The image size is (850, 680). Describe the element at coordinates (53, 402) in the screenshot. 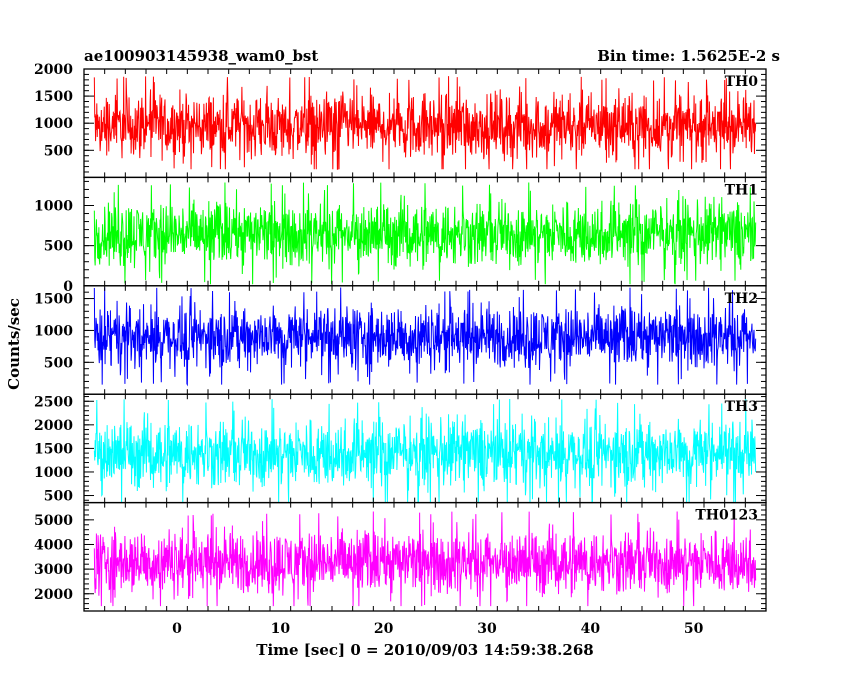

I see `y-tick-label: 2500` at that location.